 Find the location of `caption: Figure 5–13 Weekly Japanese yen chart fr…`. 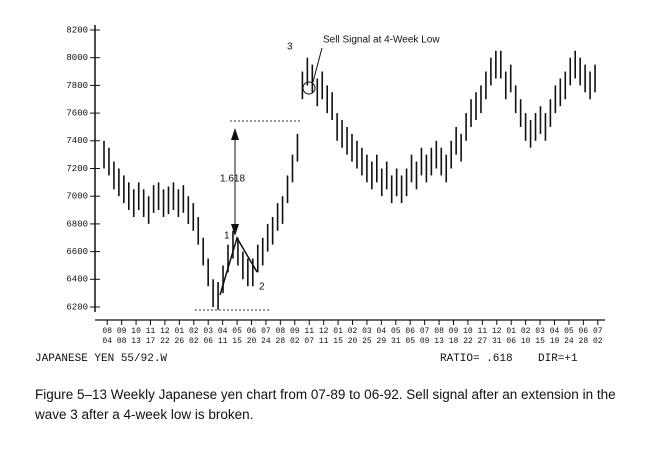

caption: Figure 5–13 Weekly Japanese yen chart fr… is located at coordinates (325, 404).